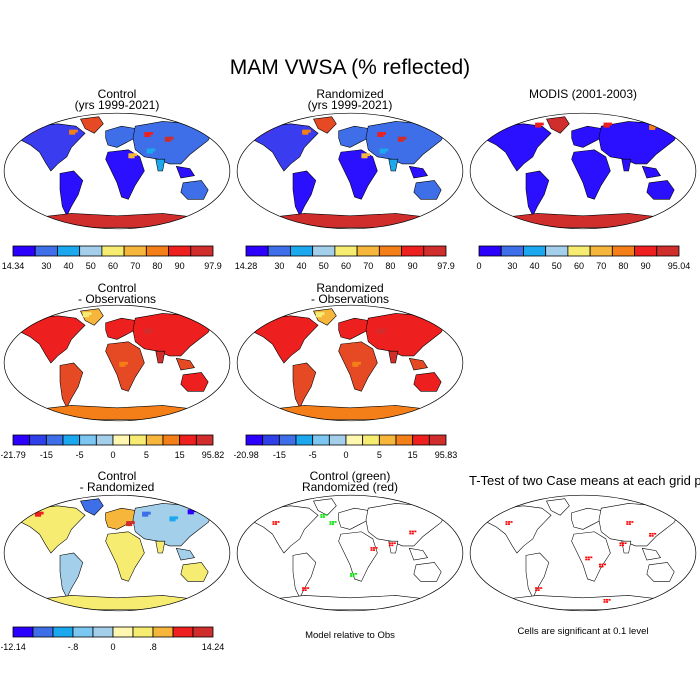 The image size is (700, 700). What do you see at coordinates (46, 455) in the screenshot?
I see `control-obs-colorbar-label-1: -15` at bounding box center [46, 455].